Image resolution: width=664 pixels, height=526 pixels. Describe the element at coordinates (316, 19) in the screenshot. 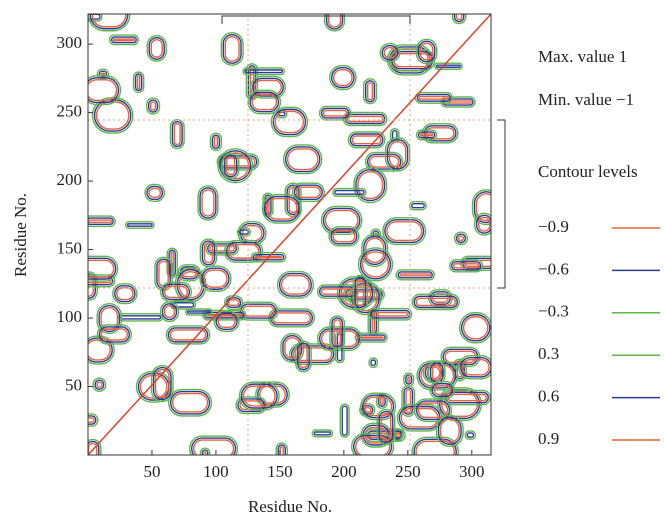

I see `top-bracket` at that location.